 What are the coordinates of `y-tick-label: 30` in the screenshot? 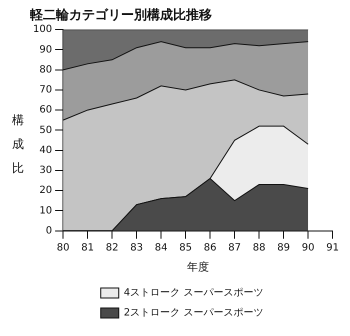 It's located at (45, 170).